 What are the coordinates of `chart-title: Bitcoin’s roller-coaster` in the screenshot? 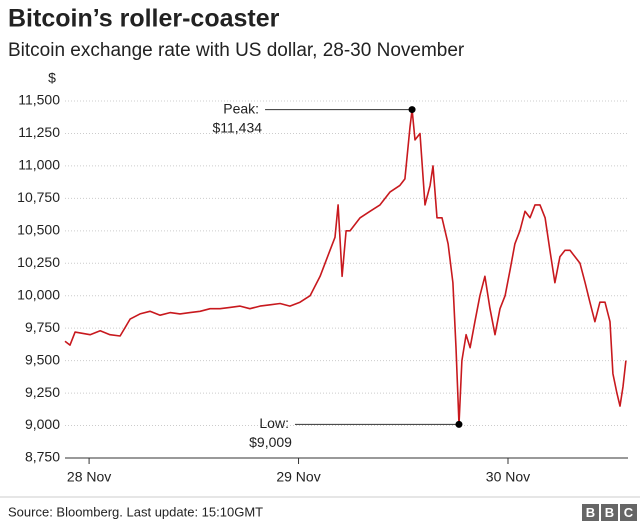 It's located at (144, 19).